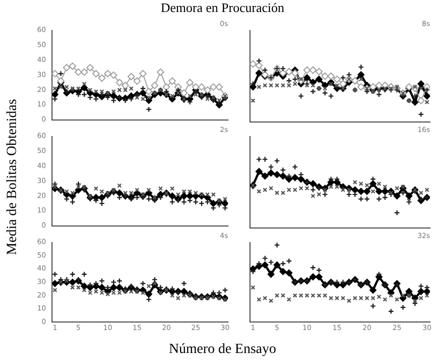 The width and height of the screenshot is (445, 361). What do you see at coordinates (223, 350) in the screenshot?
I see `x-axis-title: Número de Ensayo` at bounding box center [223, 350].